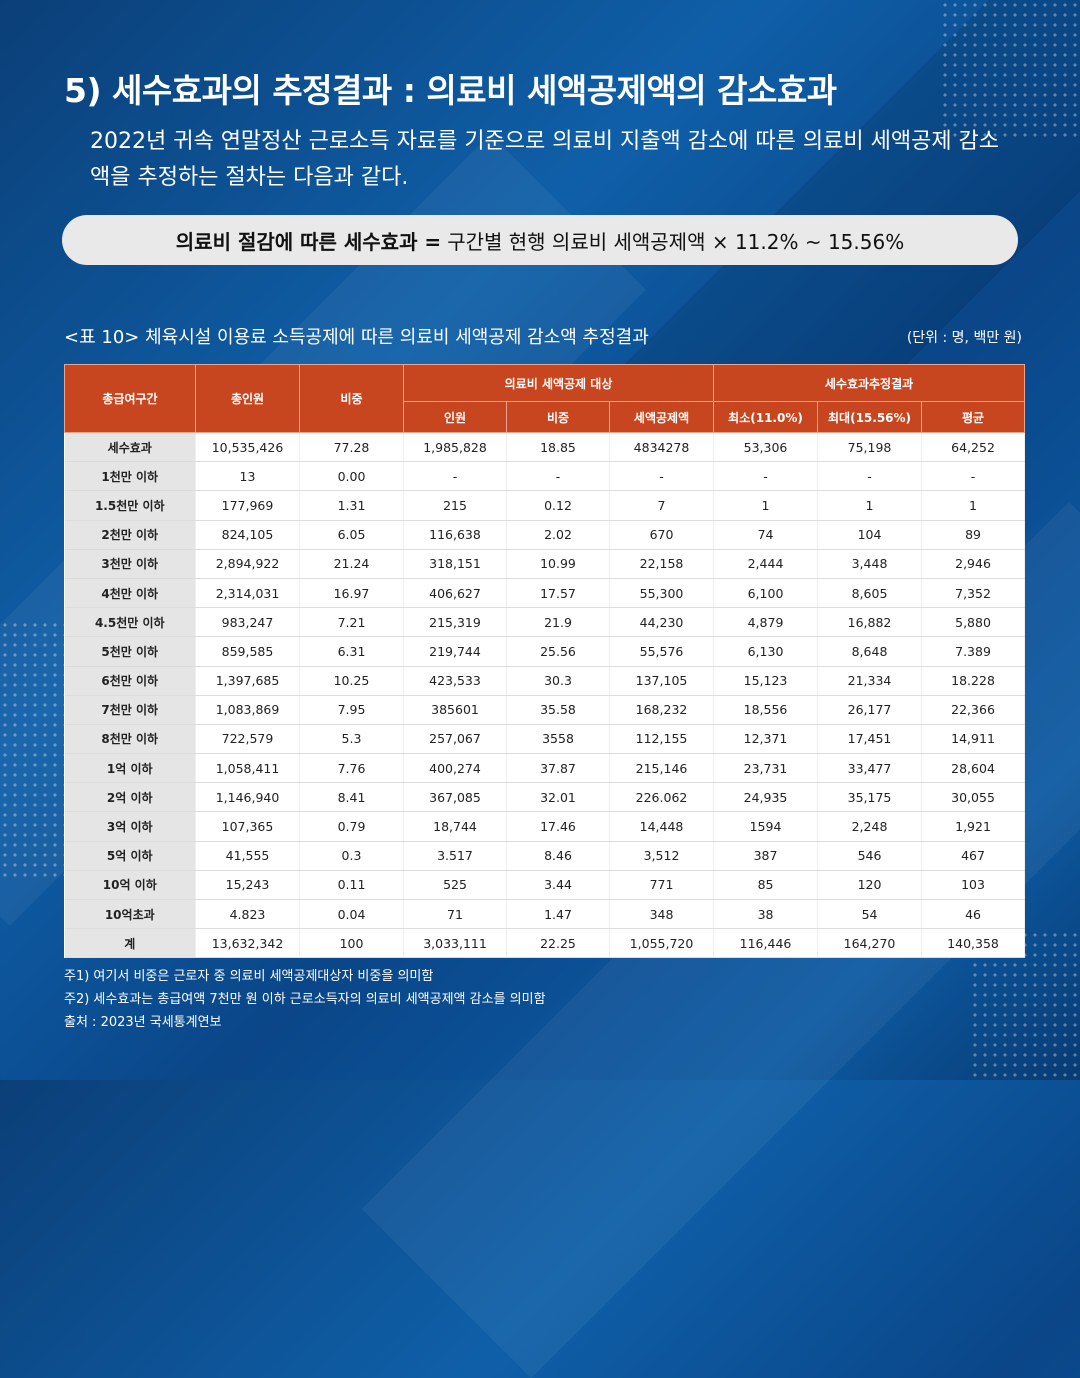 The width and height of the screenshot is (1080, 1378). I want to click on formula-label: 의료비 절감에 따른 세수효과 =, so click(308, 241).